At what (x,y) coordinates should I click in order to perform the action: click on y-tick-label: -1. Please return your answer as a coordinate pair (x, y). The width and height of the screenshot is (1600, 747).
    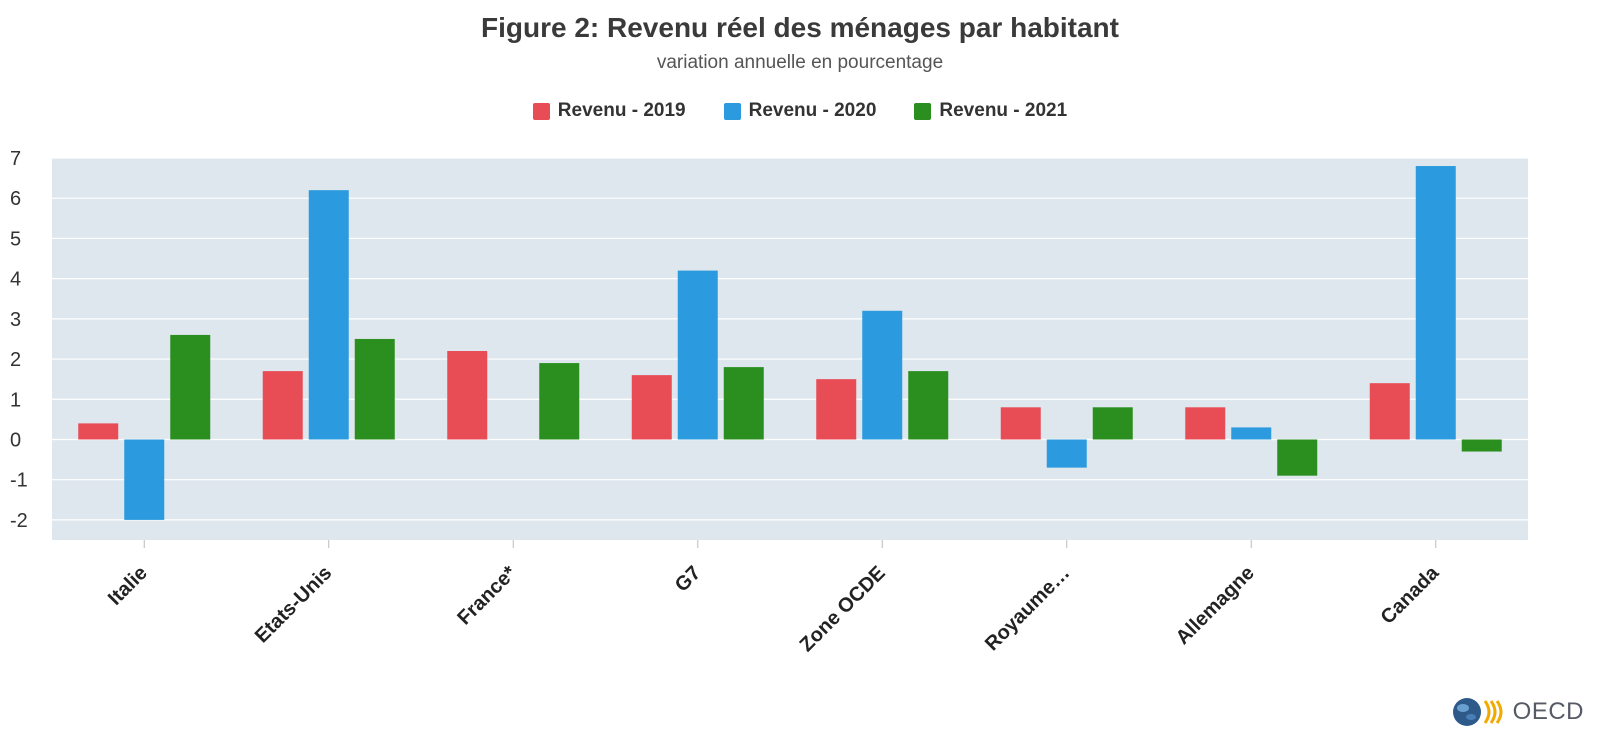
    Looking at the image, I should click on (19, 481).